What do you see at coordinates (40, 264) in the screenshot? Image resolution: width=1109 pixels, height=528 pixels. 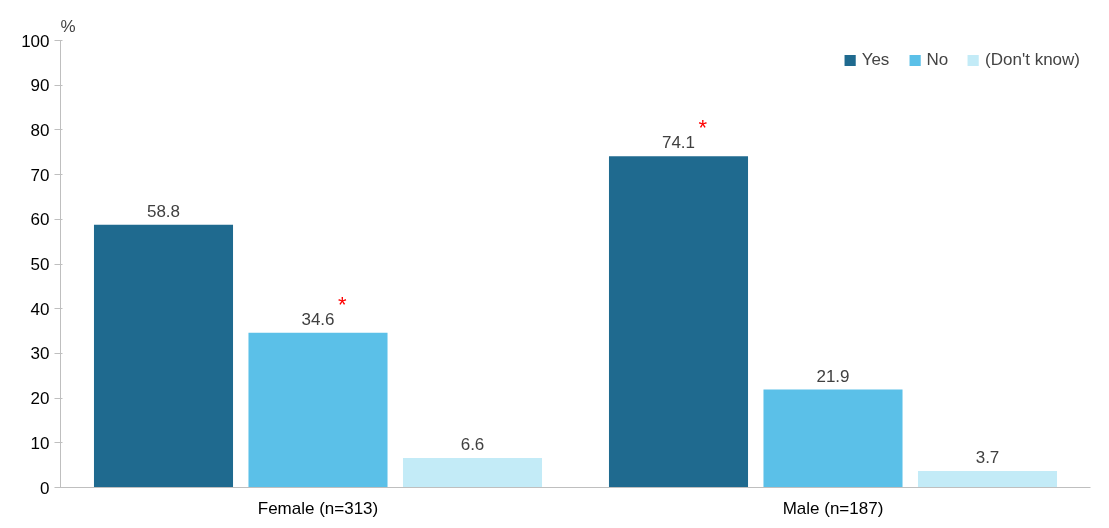 I see `y-tick-label: 50` at bounding box center [40, 264].